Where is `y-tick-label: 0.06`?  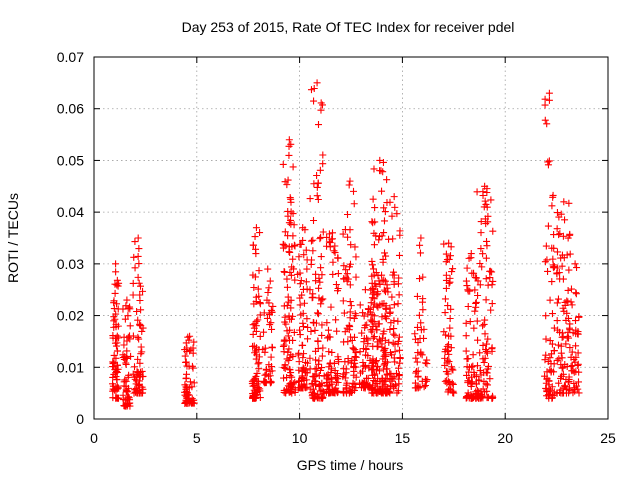 y-tick-label: 0.06 is located at coordinates (70, 109).